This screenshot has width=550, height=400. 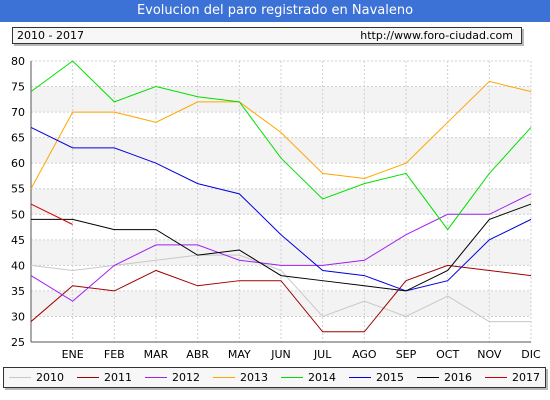 What do you see at coordinates (18, 316) in the screenshot?
I see `y-tick-label: 30` at bounding box center [18, 316].